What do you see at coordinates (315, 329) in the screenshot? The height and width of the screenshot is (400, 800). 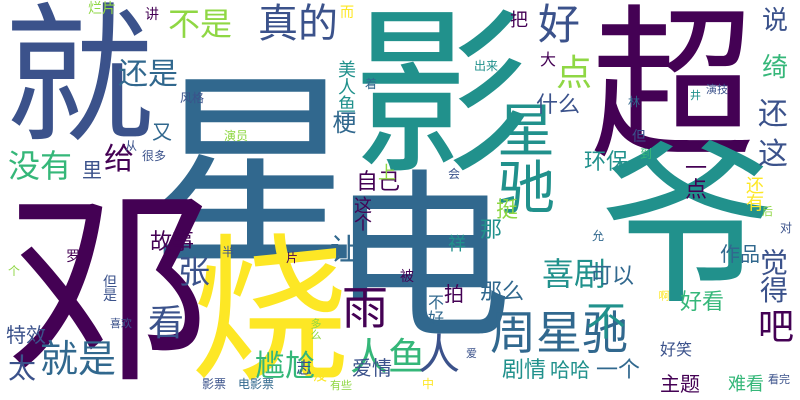 I see `word: 多么` at bounding box center [315, 329].